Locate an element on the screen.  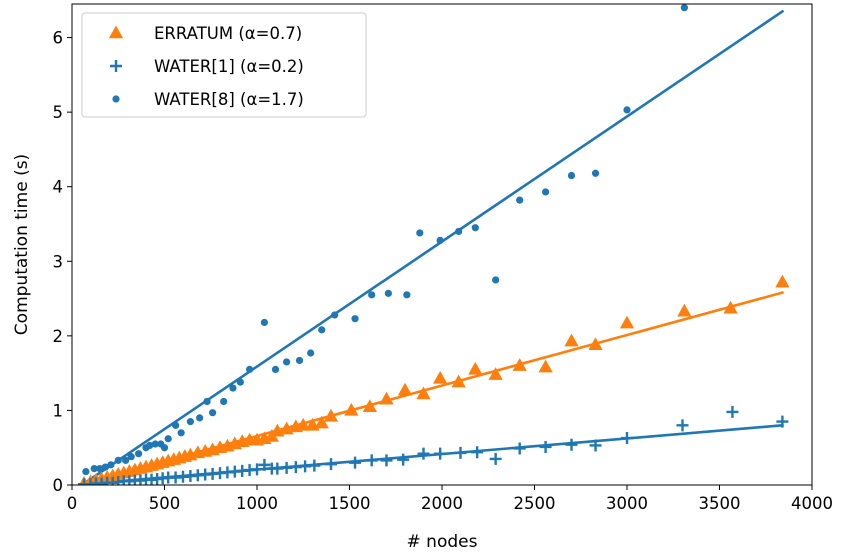
x-tick-label: 1500 is located at coordinates (350, 503).